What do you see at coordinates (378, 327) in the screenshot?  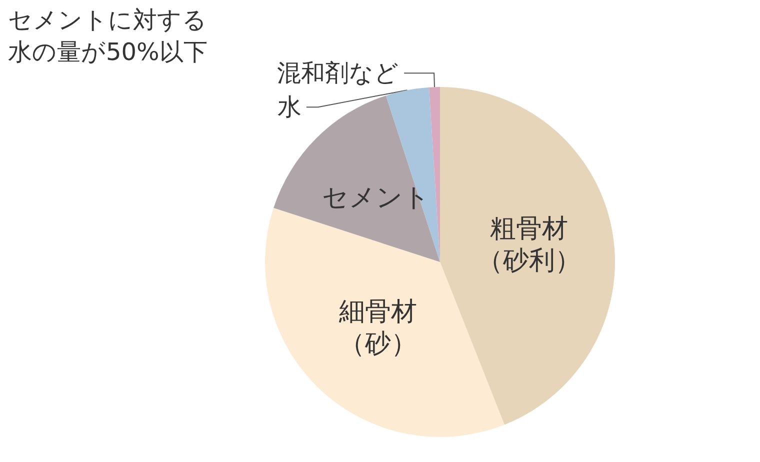 I see `slice-label: 細骨材（砂）` at bounding box center [378, 327].